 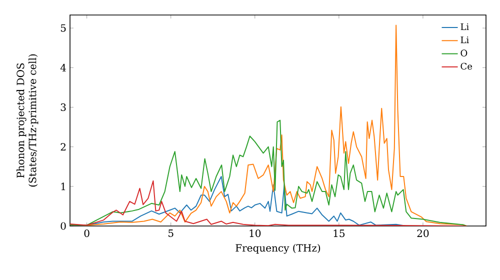 I want to click on y-axis-title: Phonon projected DOS (States/THz·primitive cell), so click(x=27, y=120).